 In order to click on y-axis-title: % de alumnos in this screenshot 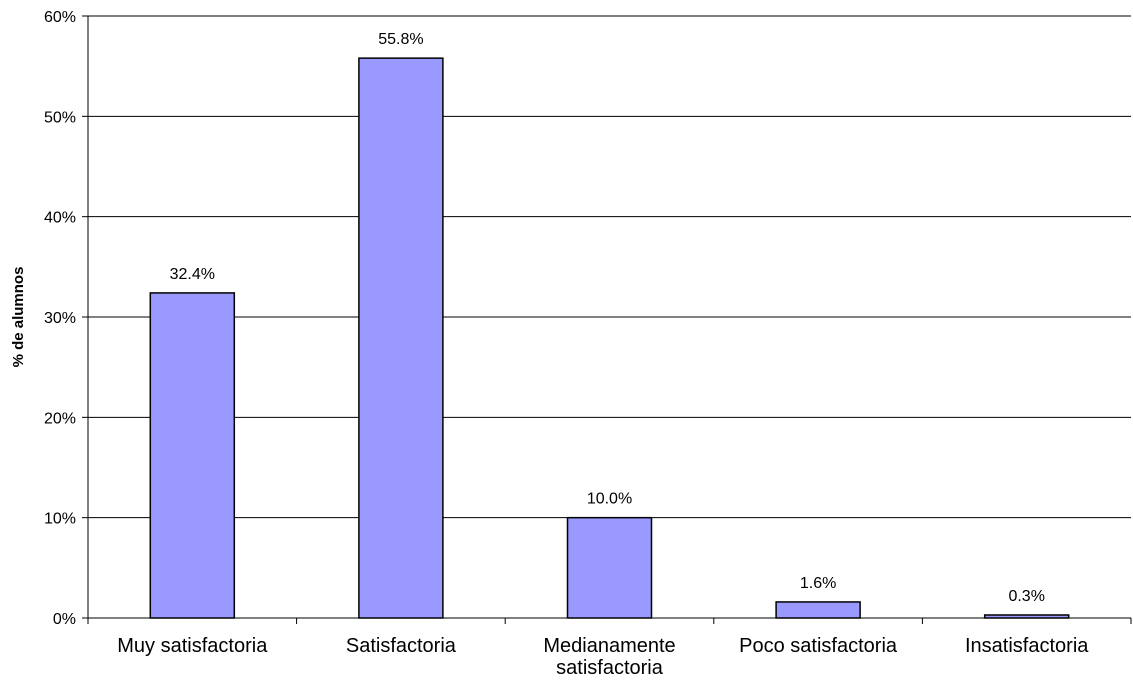, I will do `click(18, 317)`.